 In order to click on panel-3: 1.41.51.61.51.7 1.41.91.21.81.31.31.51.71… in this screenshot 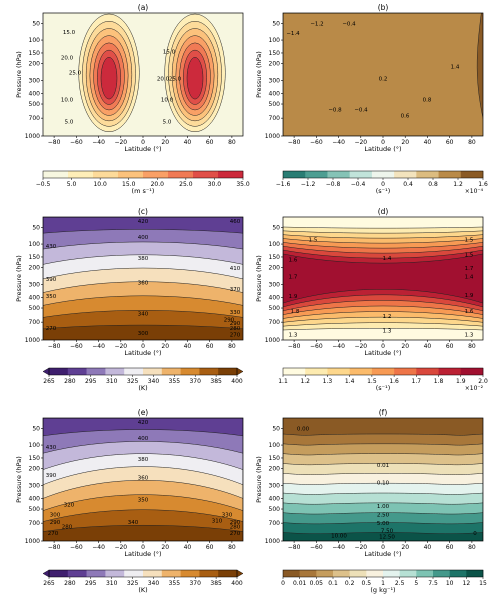, I will do `click(371, 299)`.